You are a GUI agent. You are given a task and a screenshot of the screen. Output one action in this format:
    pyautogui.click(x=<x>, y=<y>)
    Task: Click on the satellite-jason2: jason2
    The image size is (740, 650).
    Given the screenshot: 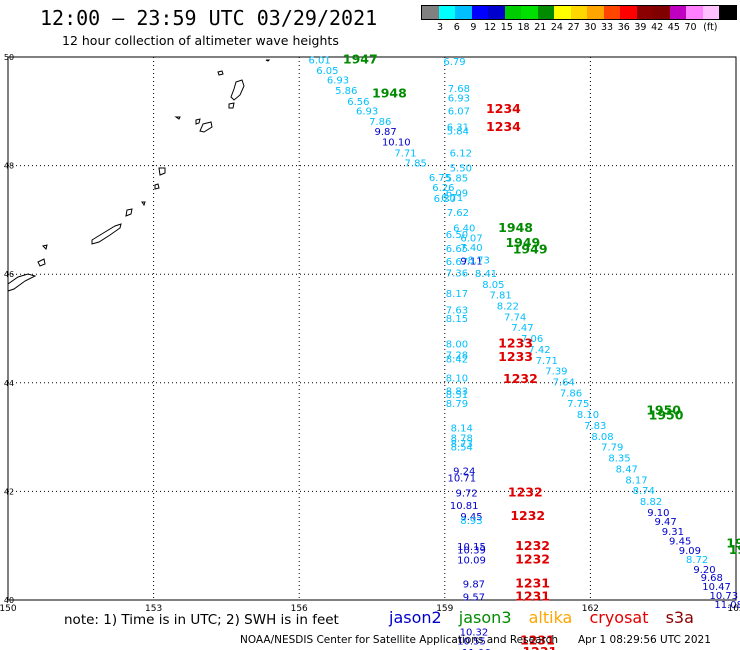 What is the action you would take?
    pyautogui.click(x=415, y=617)
    